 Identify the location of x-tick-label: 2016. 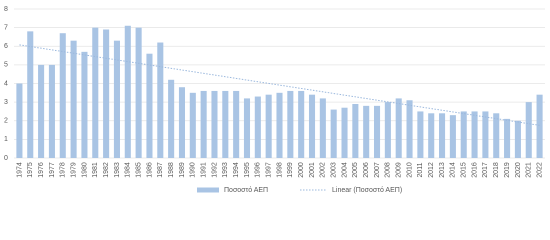
(474, 170).